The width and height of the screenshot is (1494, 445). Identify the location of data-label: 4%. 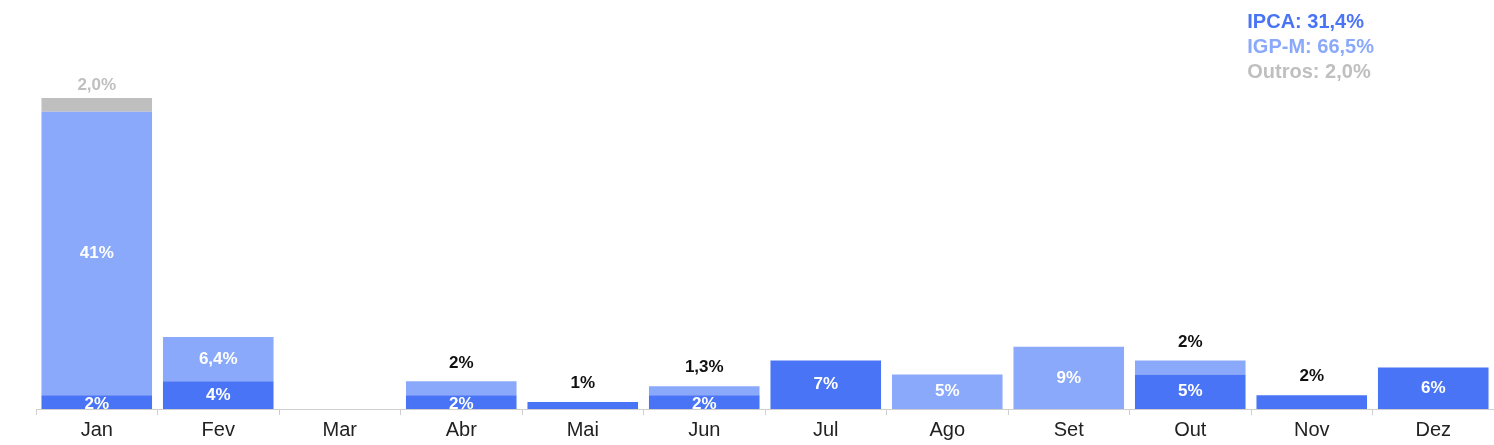
(218, 394).